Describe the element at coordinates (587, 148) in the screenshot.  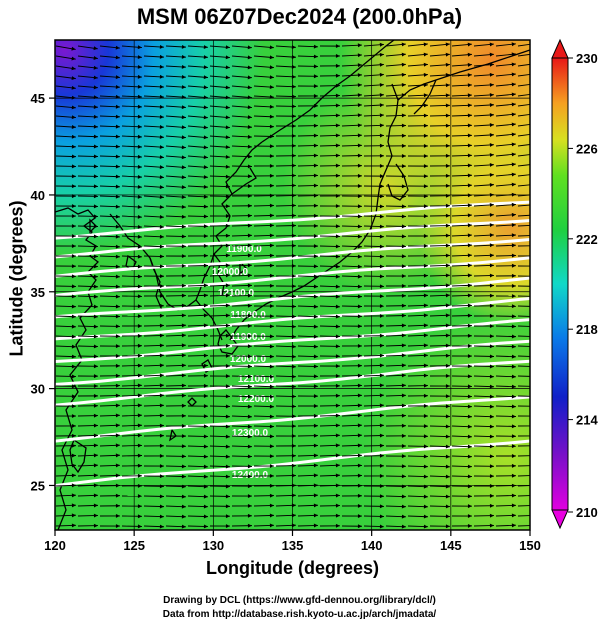
I see `colorbar-tick-label: 226` at that location.